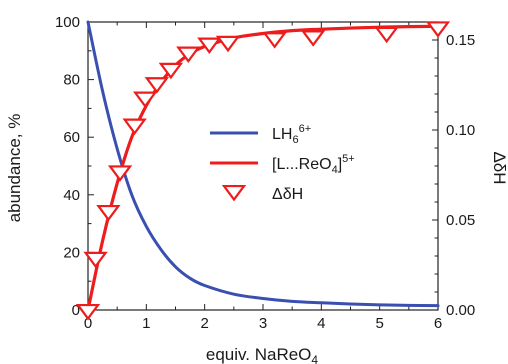 The width and height of the screenshot is (508, 364). Describe the element at coordinates (88, 323) in the screenshot. I see `x-tick-label: 0` at that location.